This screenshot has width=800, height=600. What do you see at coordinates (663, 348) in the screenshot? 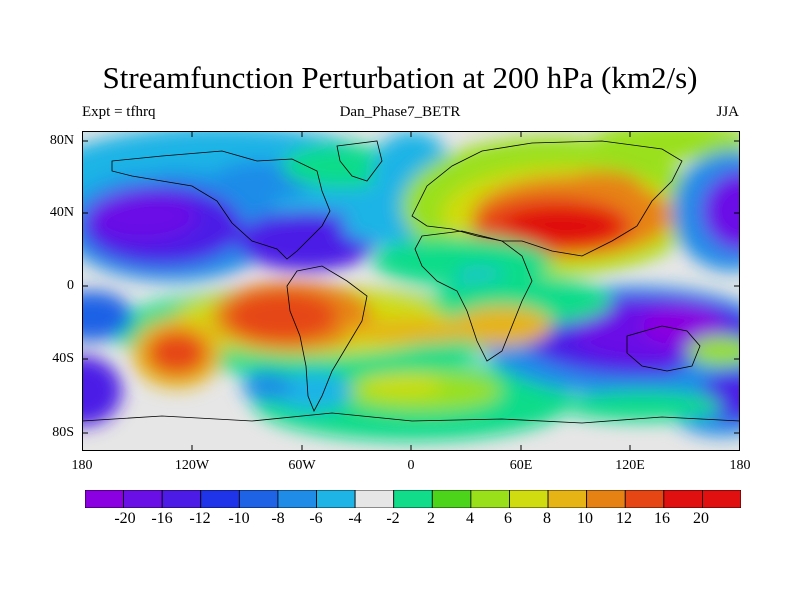
I see `coastline-australia` at bounding box center [663, 348].